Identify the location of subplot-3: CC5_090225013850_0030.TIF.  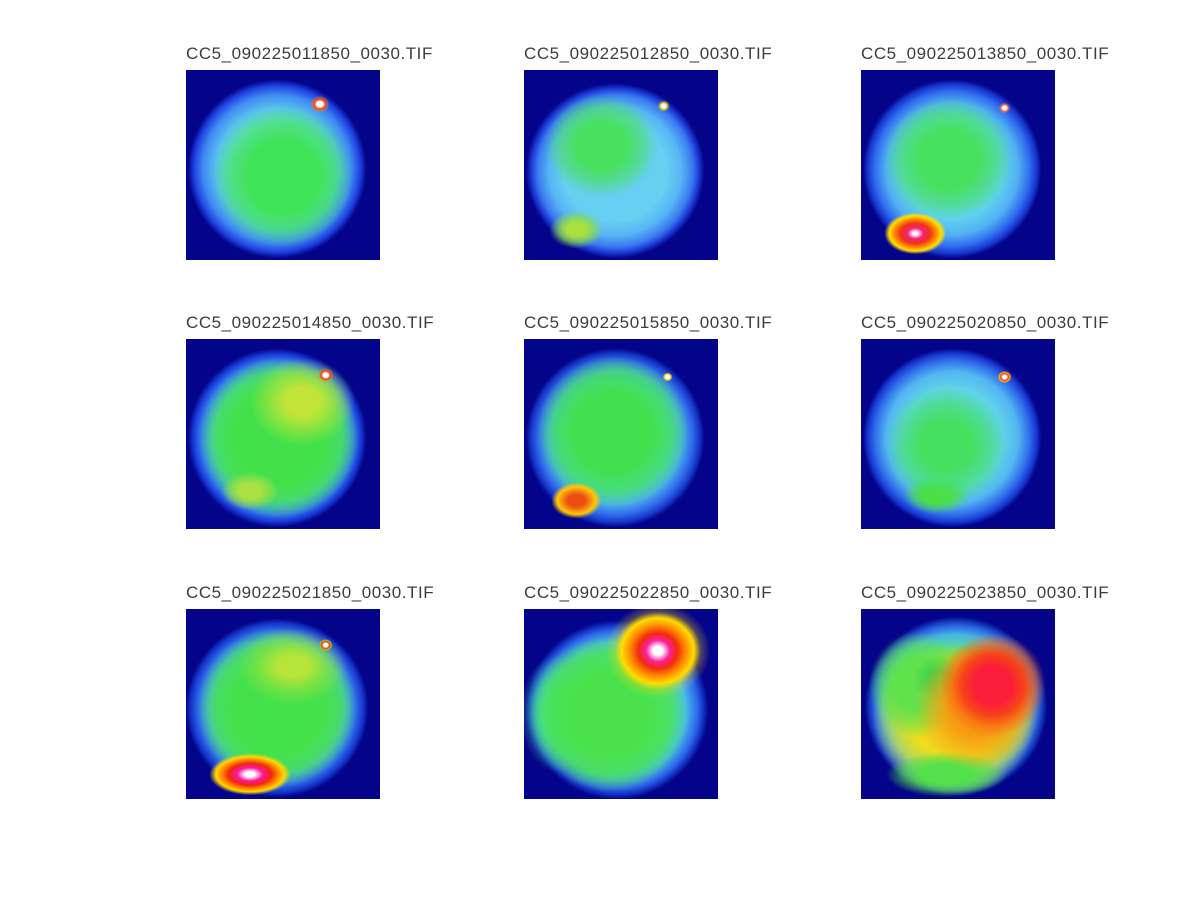
(985, 152).